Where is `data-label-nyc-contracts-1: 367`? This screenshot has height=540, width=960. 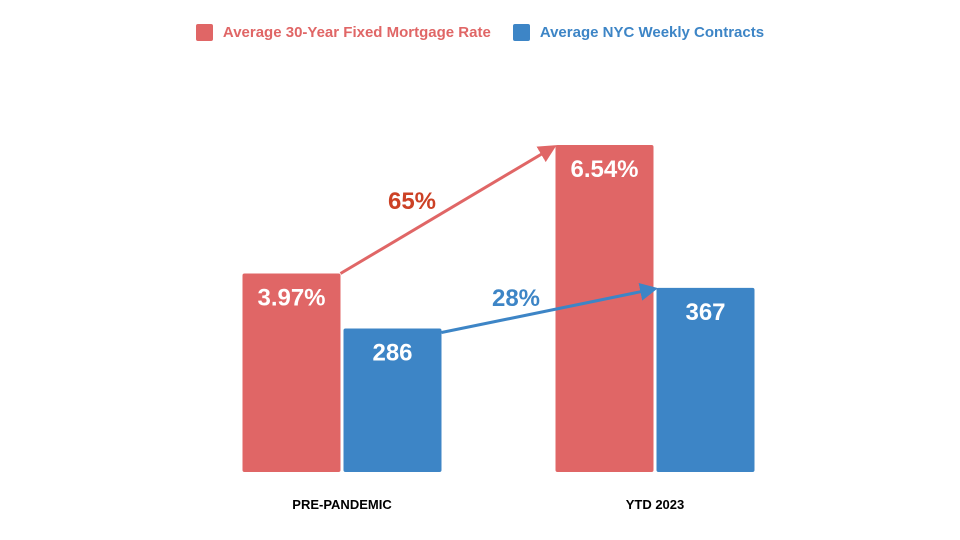
data-label-nyc-contracts-1: 367 is located at coordinates (705, 312).